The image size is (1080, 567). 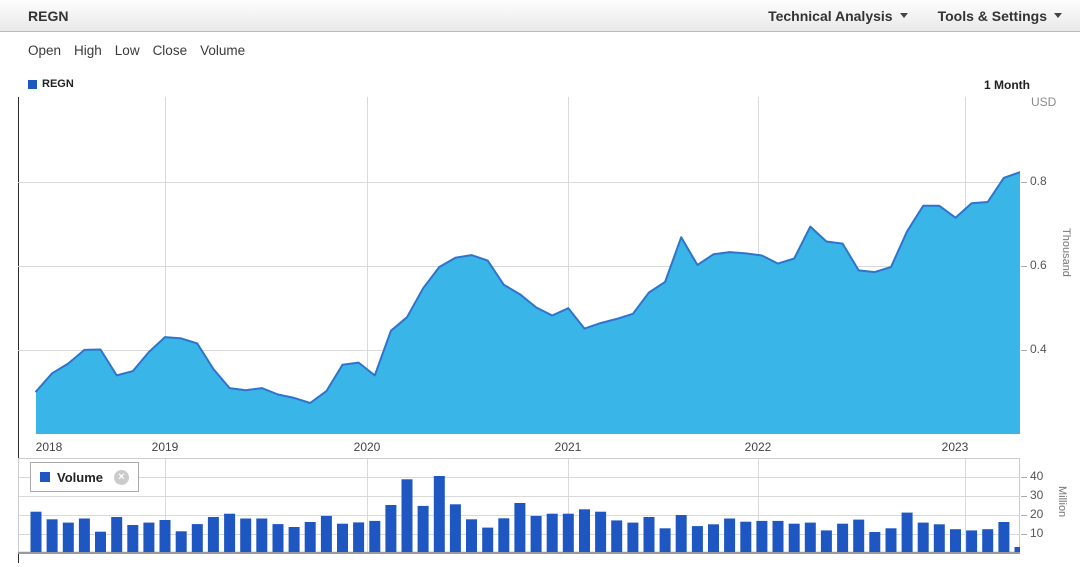 I want to click on header-menus: Technical Analysis Tools & Settings, so click(x=924, y=16).